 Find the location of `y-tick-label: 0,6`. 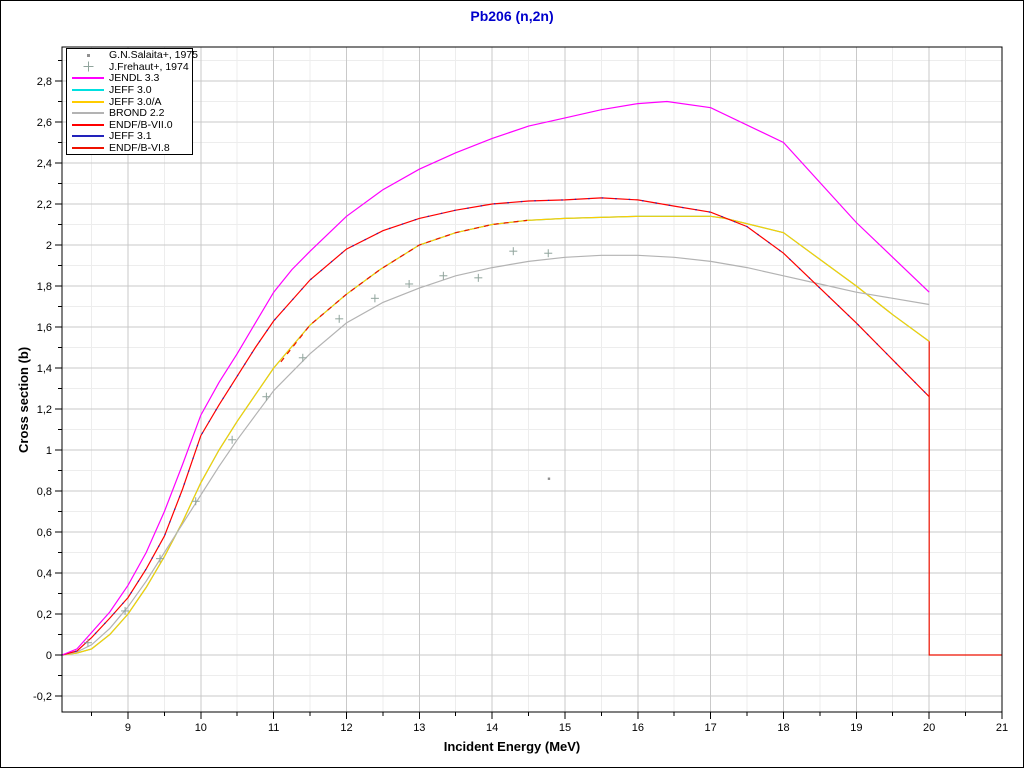

y-tick-label: 0,6 is located at coordinates (44, 533).